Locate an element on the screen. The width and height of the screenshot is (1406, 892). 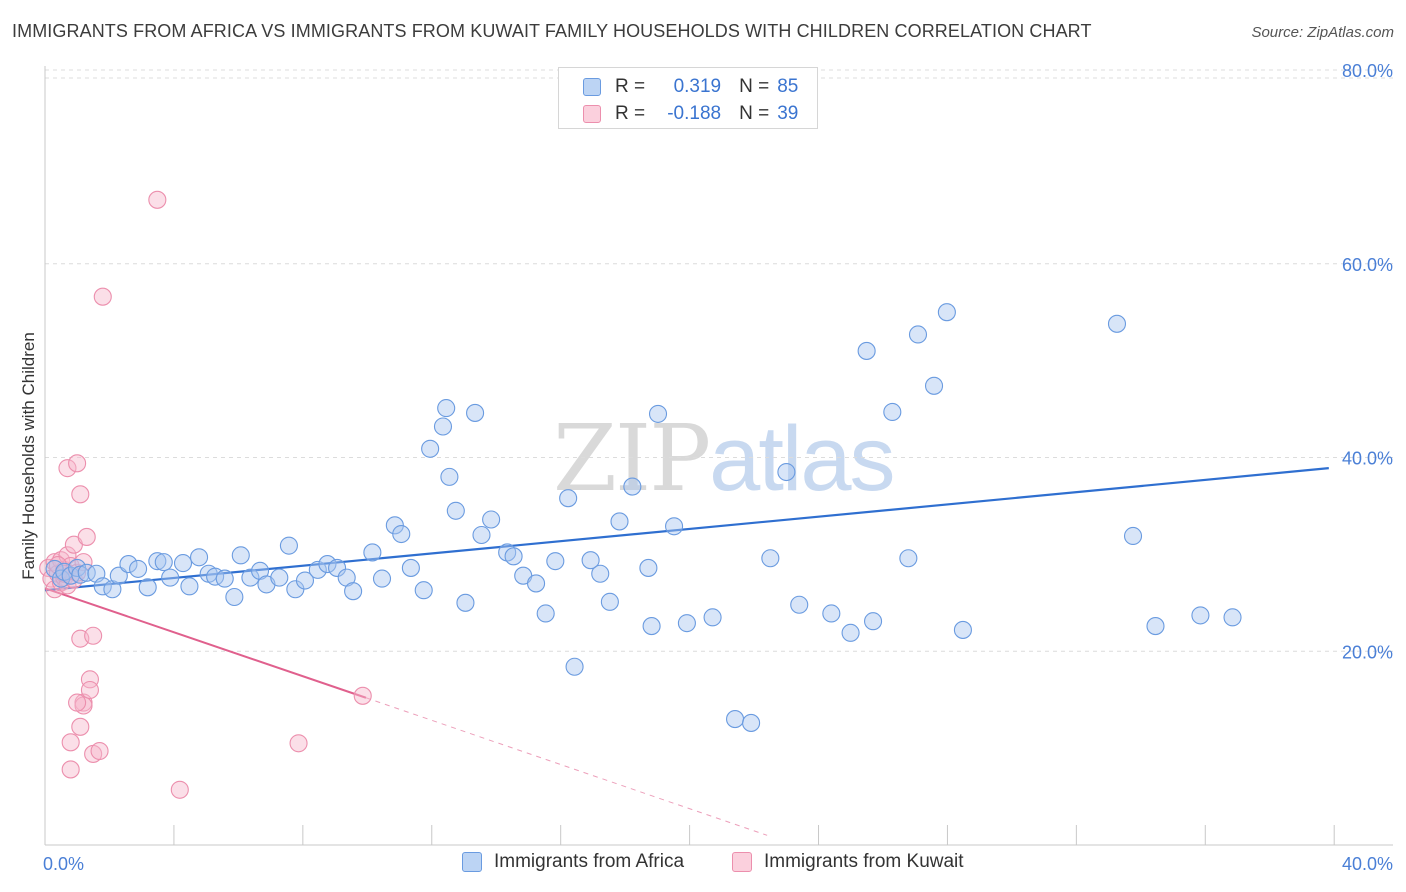
series-swatch-kuwait is located at coordinates (742, 862).